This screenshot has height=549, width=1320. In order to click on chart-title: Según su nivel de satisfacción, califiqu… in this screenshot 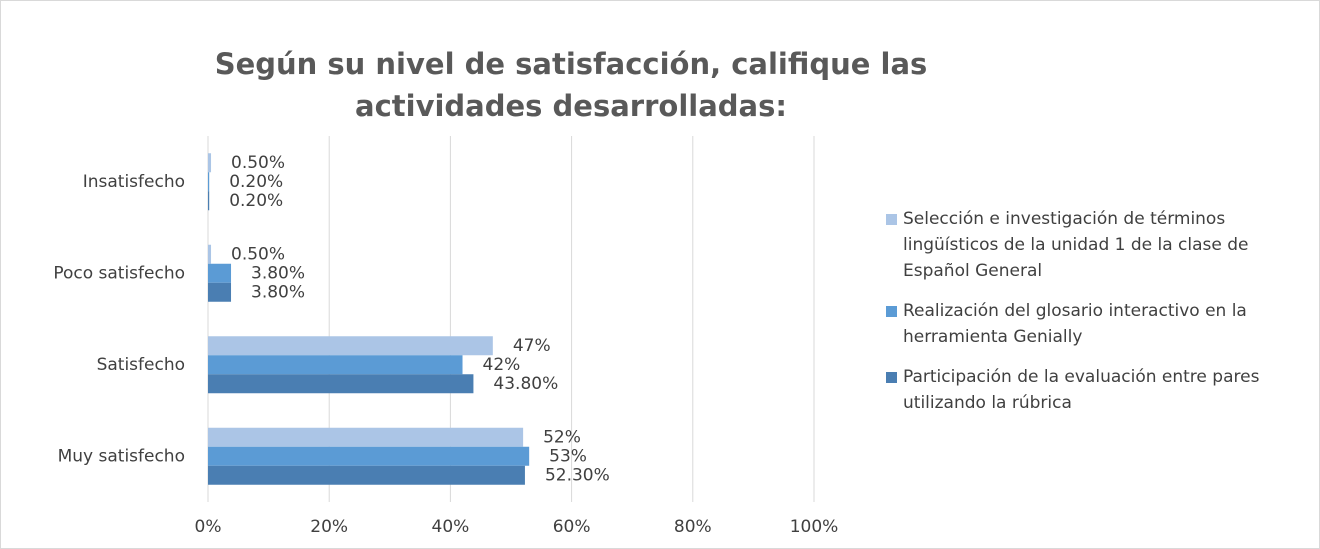, I will do `click(571, 85)`.